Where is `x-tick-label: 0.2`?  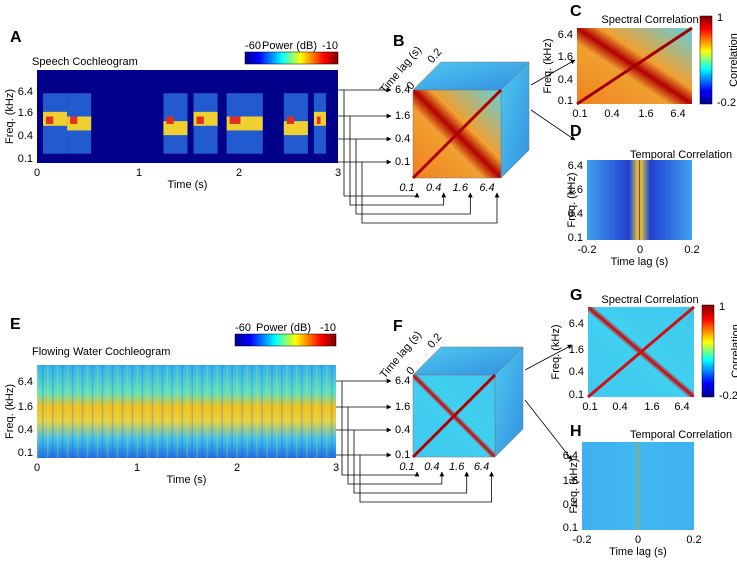 x-tick-label: 0.2 is located at coordinates (691, 250).